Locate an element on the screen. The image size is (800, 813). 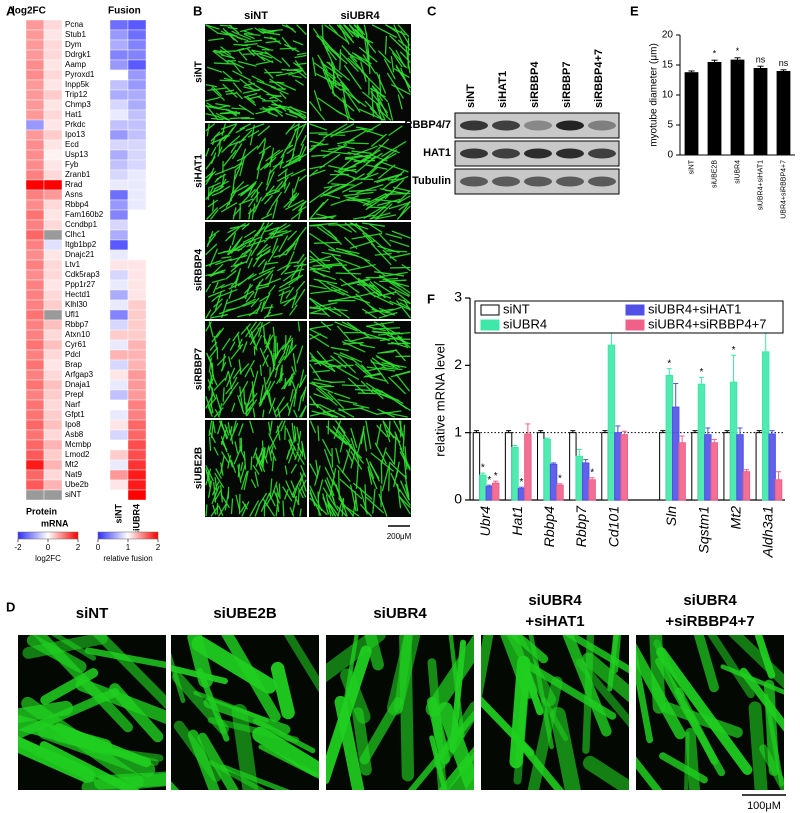
row-label: Brap is located at coordinates (73, 364).